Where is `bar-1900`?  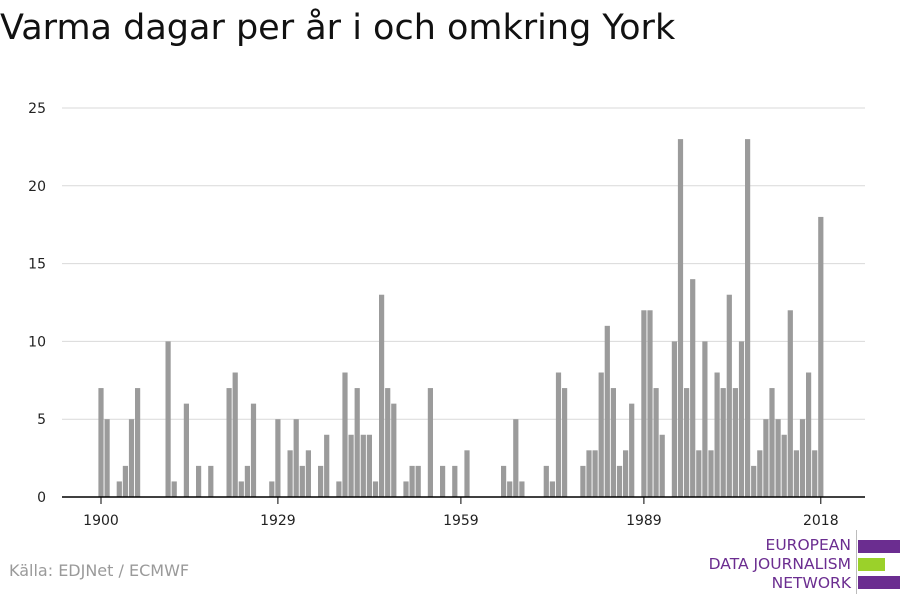
bar-1900 is located at coordinates (101, 442).